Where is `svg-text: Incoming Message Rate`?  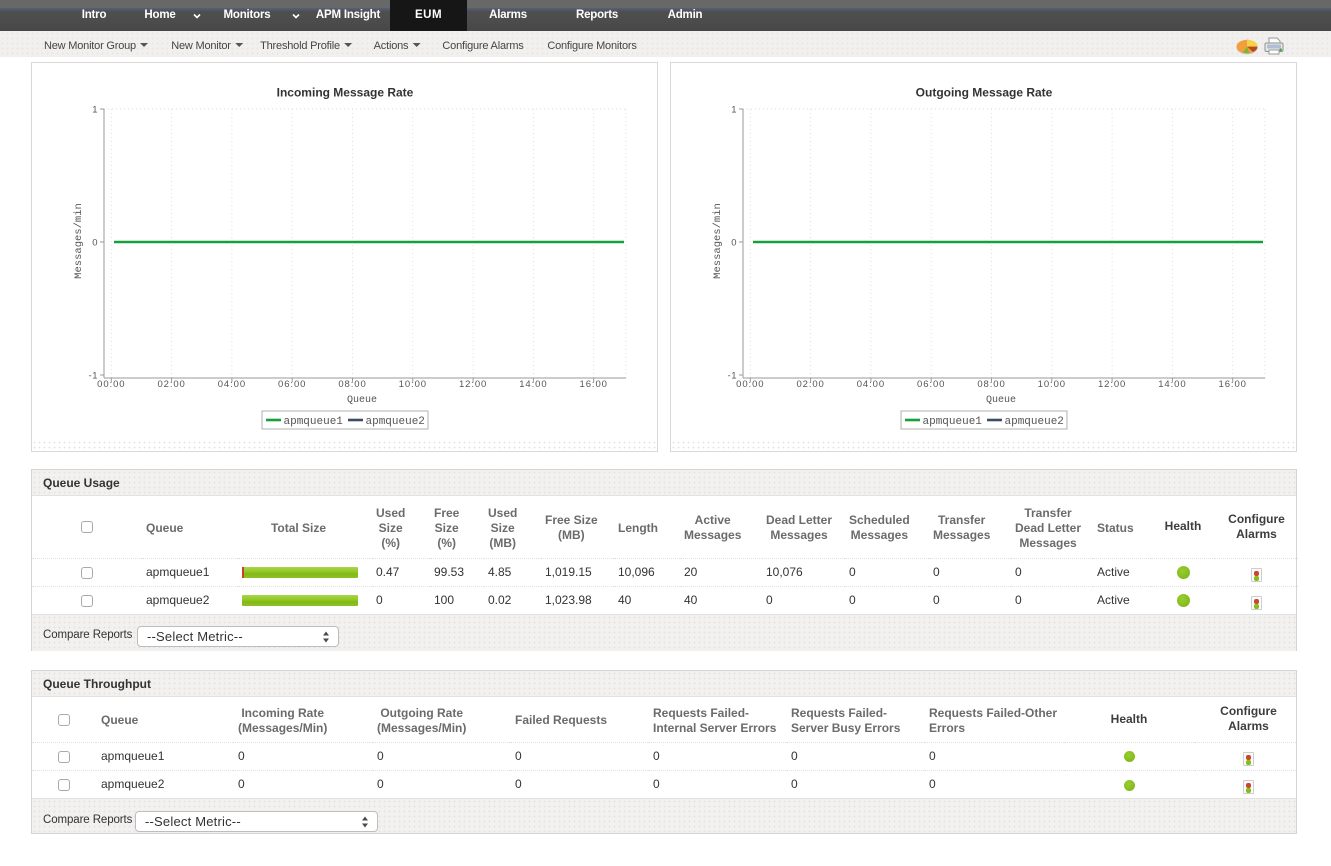
svg-text: Incoming Message Rate is located at coordinates (345, 93).